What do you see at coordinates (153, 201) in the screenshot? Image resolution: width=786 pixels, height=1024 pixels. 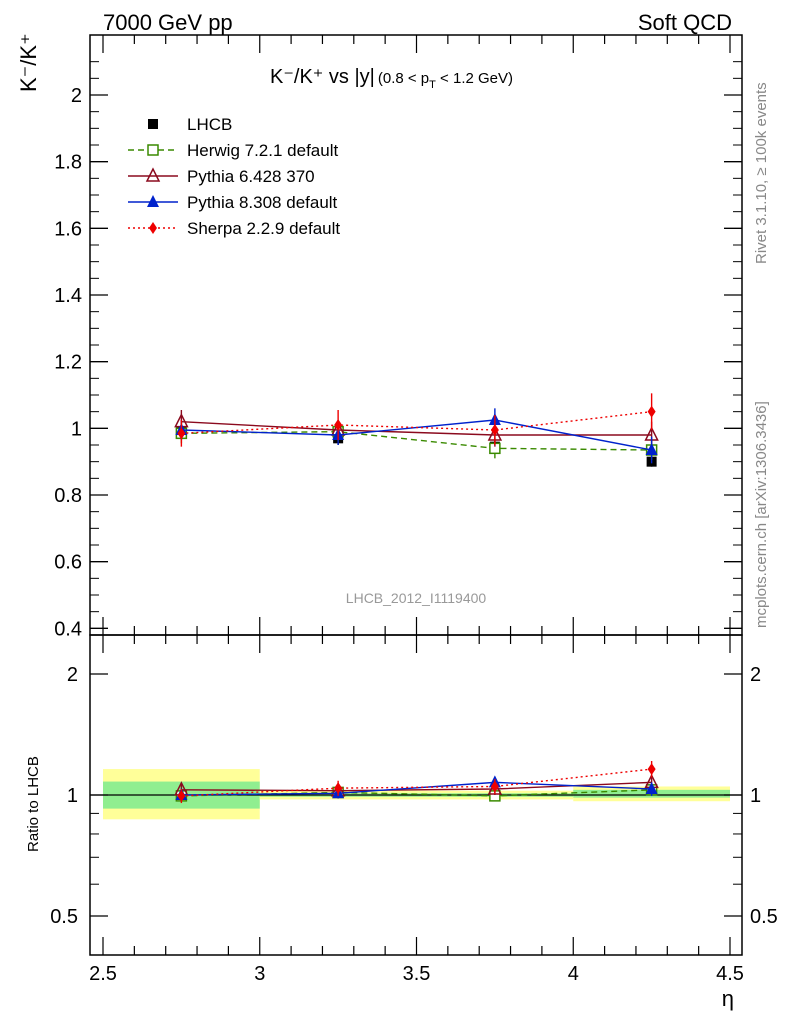 I see `legend-marker-pythia8` at bounding box center [153, 201].